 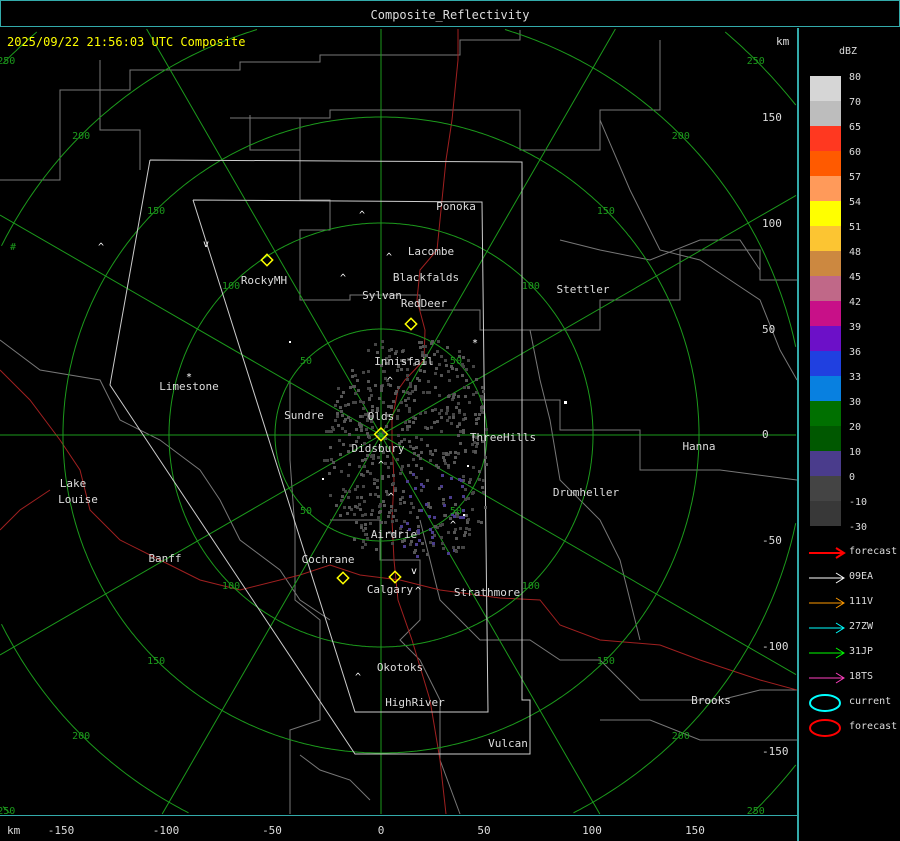 I want to click on ring-label: 50, so click(x=306, y=361).